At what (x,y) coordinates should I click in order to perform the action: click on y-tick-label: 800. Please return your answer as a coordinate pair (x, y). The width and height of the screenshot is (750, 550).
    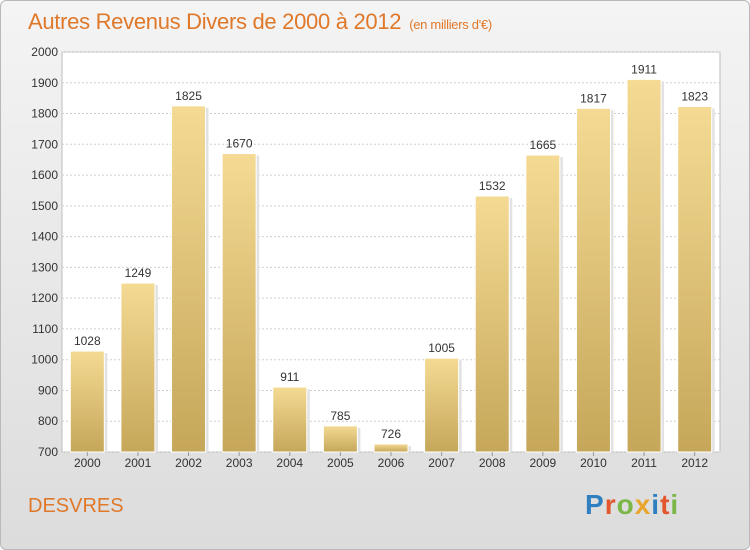
    Looking at the image, I should click on (48, 421).